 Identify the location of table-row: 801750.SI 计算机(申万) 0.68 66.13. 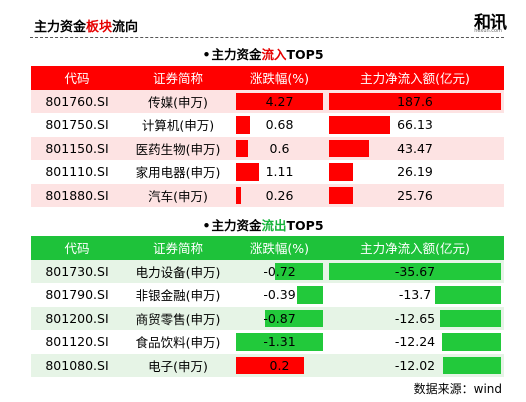
(267, 125).